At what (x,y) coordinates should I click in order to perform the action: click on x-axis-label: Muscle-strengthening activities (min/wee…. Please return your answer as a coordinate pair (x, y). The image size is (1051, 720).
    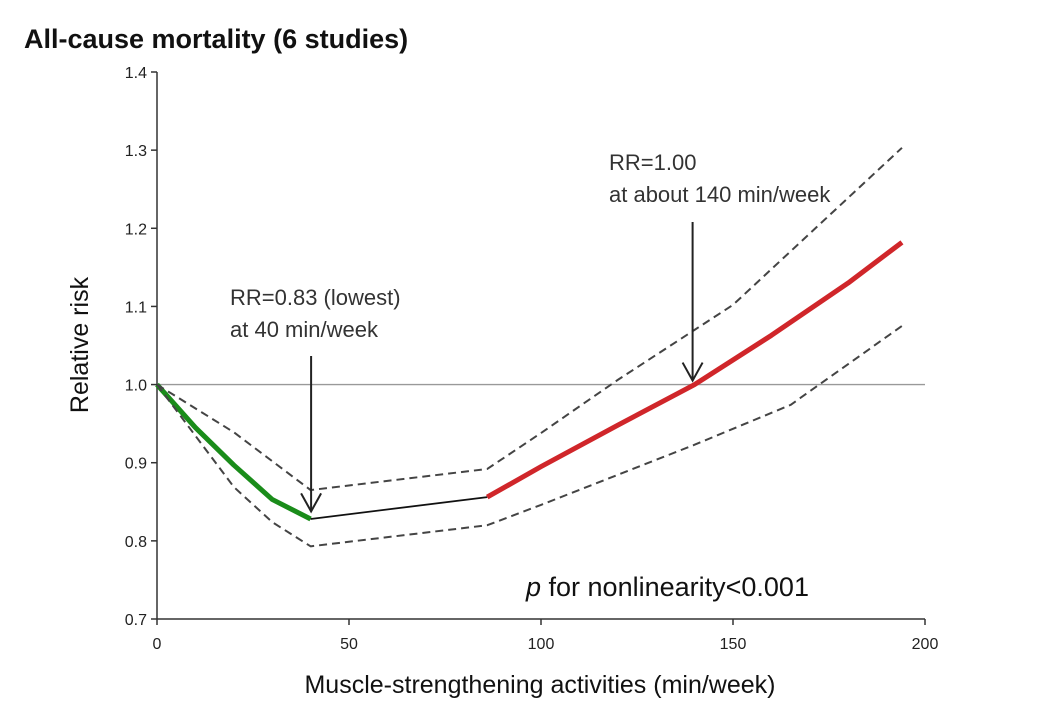
    Looking at the image, I should click on (539, 685).